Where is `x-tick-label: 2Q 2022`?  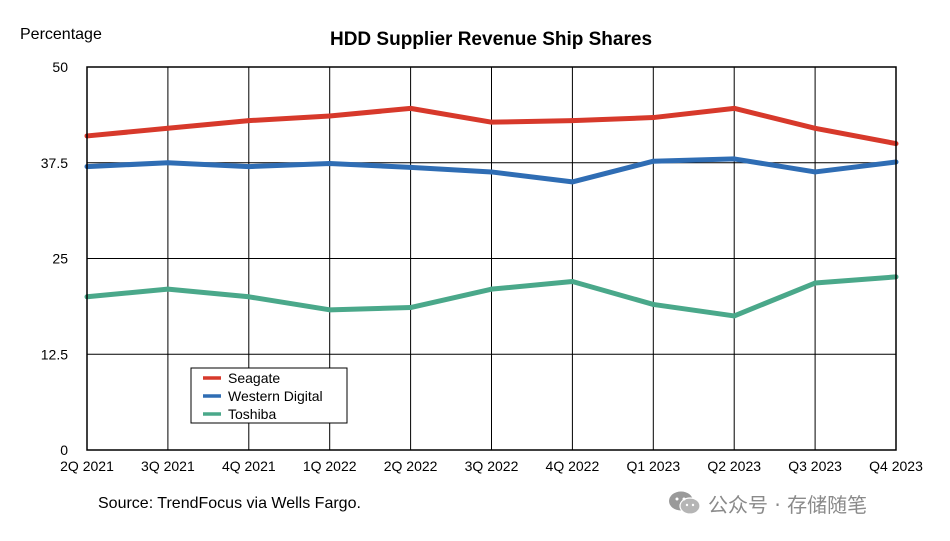 x-tick-label: 2Q 2022 is located at coordinates (411, 466).